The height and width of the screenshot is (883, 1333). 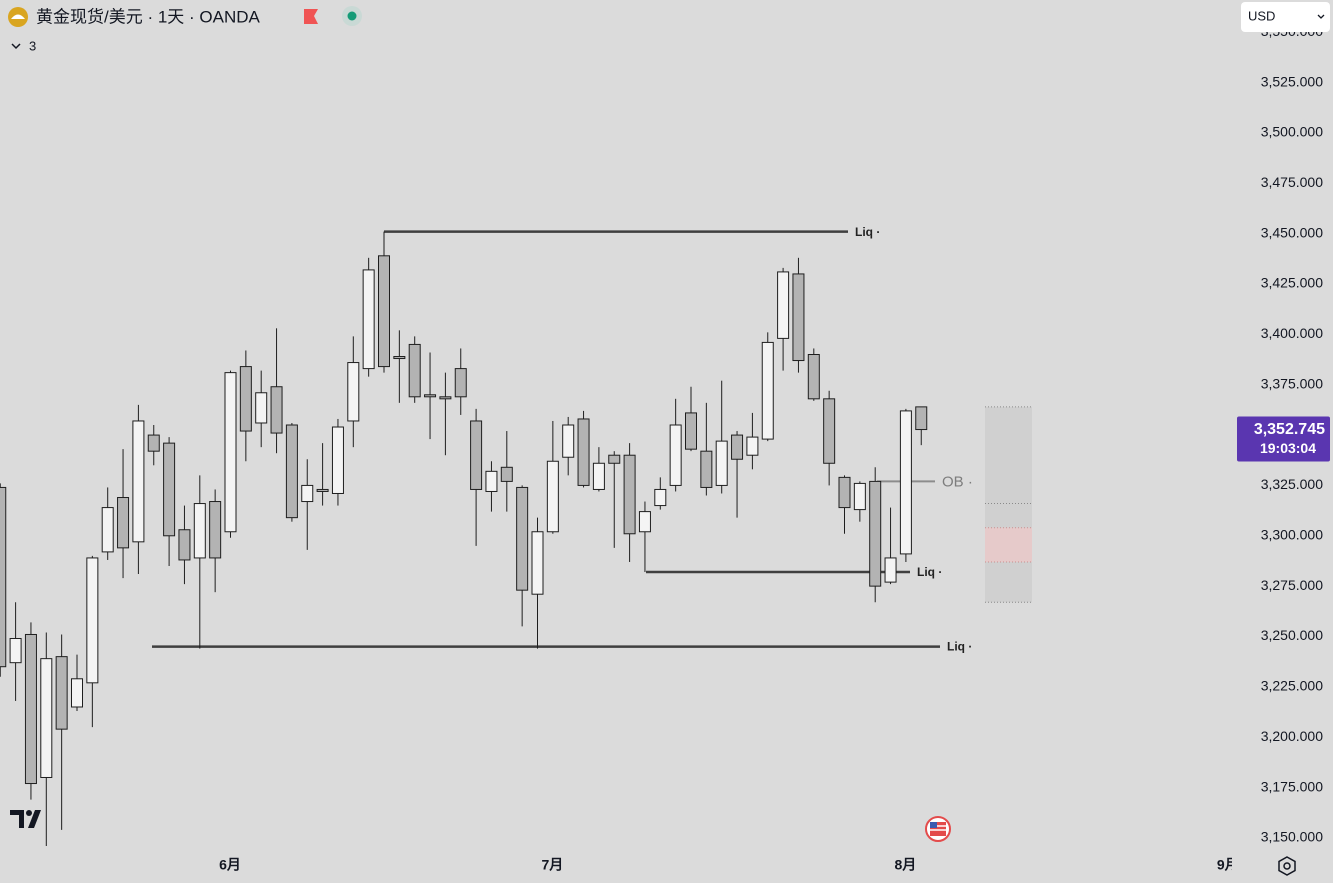 I want to click on y-tick-label: 3,150.000, so click(x=1292, y=837).